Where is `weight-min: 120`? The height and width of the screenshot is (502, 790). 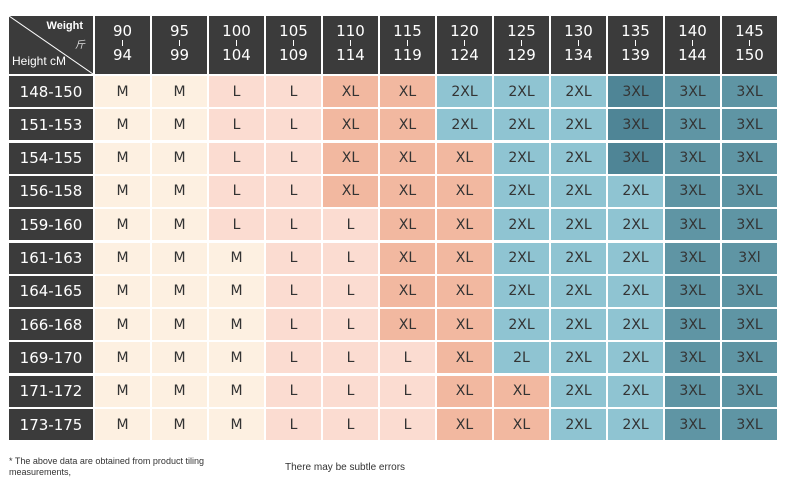
weight-min: 120 is located at coordinates (464, 31).